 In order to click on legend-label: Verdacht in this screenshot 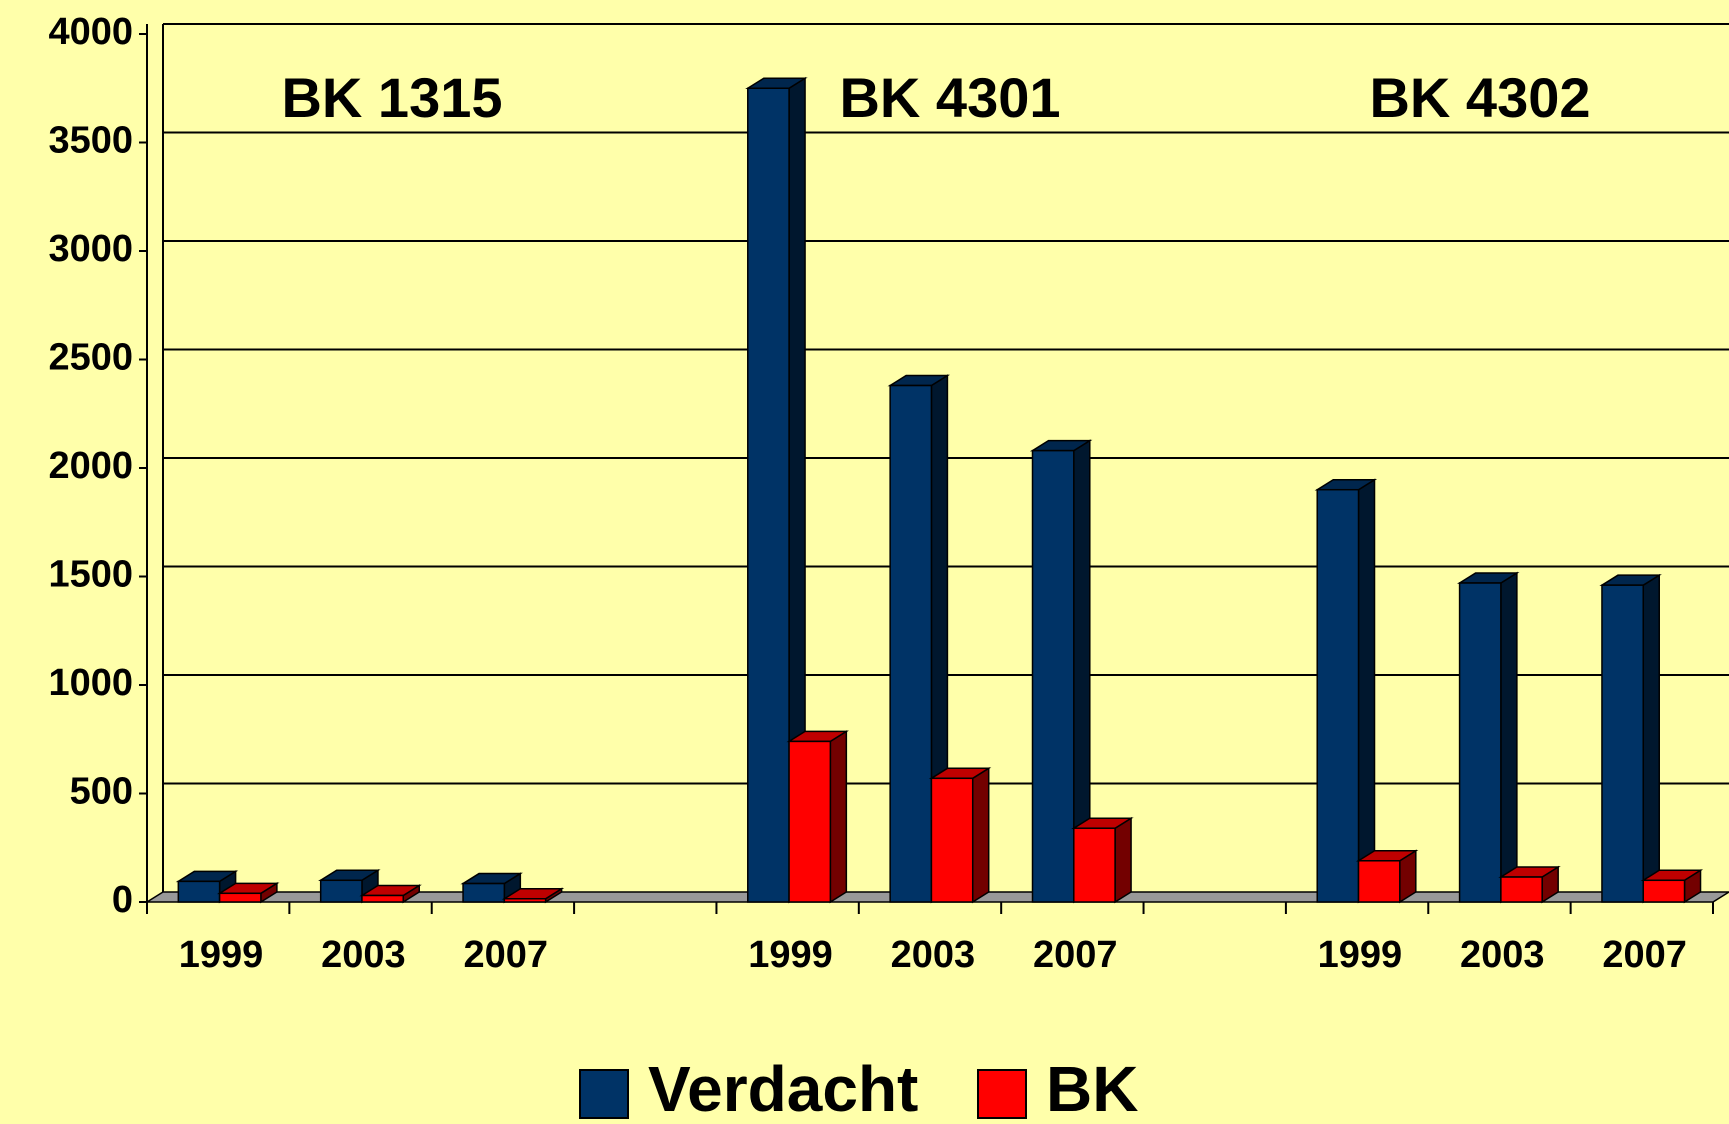, I will do `click(783, 1088)`.